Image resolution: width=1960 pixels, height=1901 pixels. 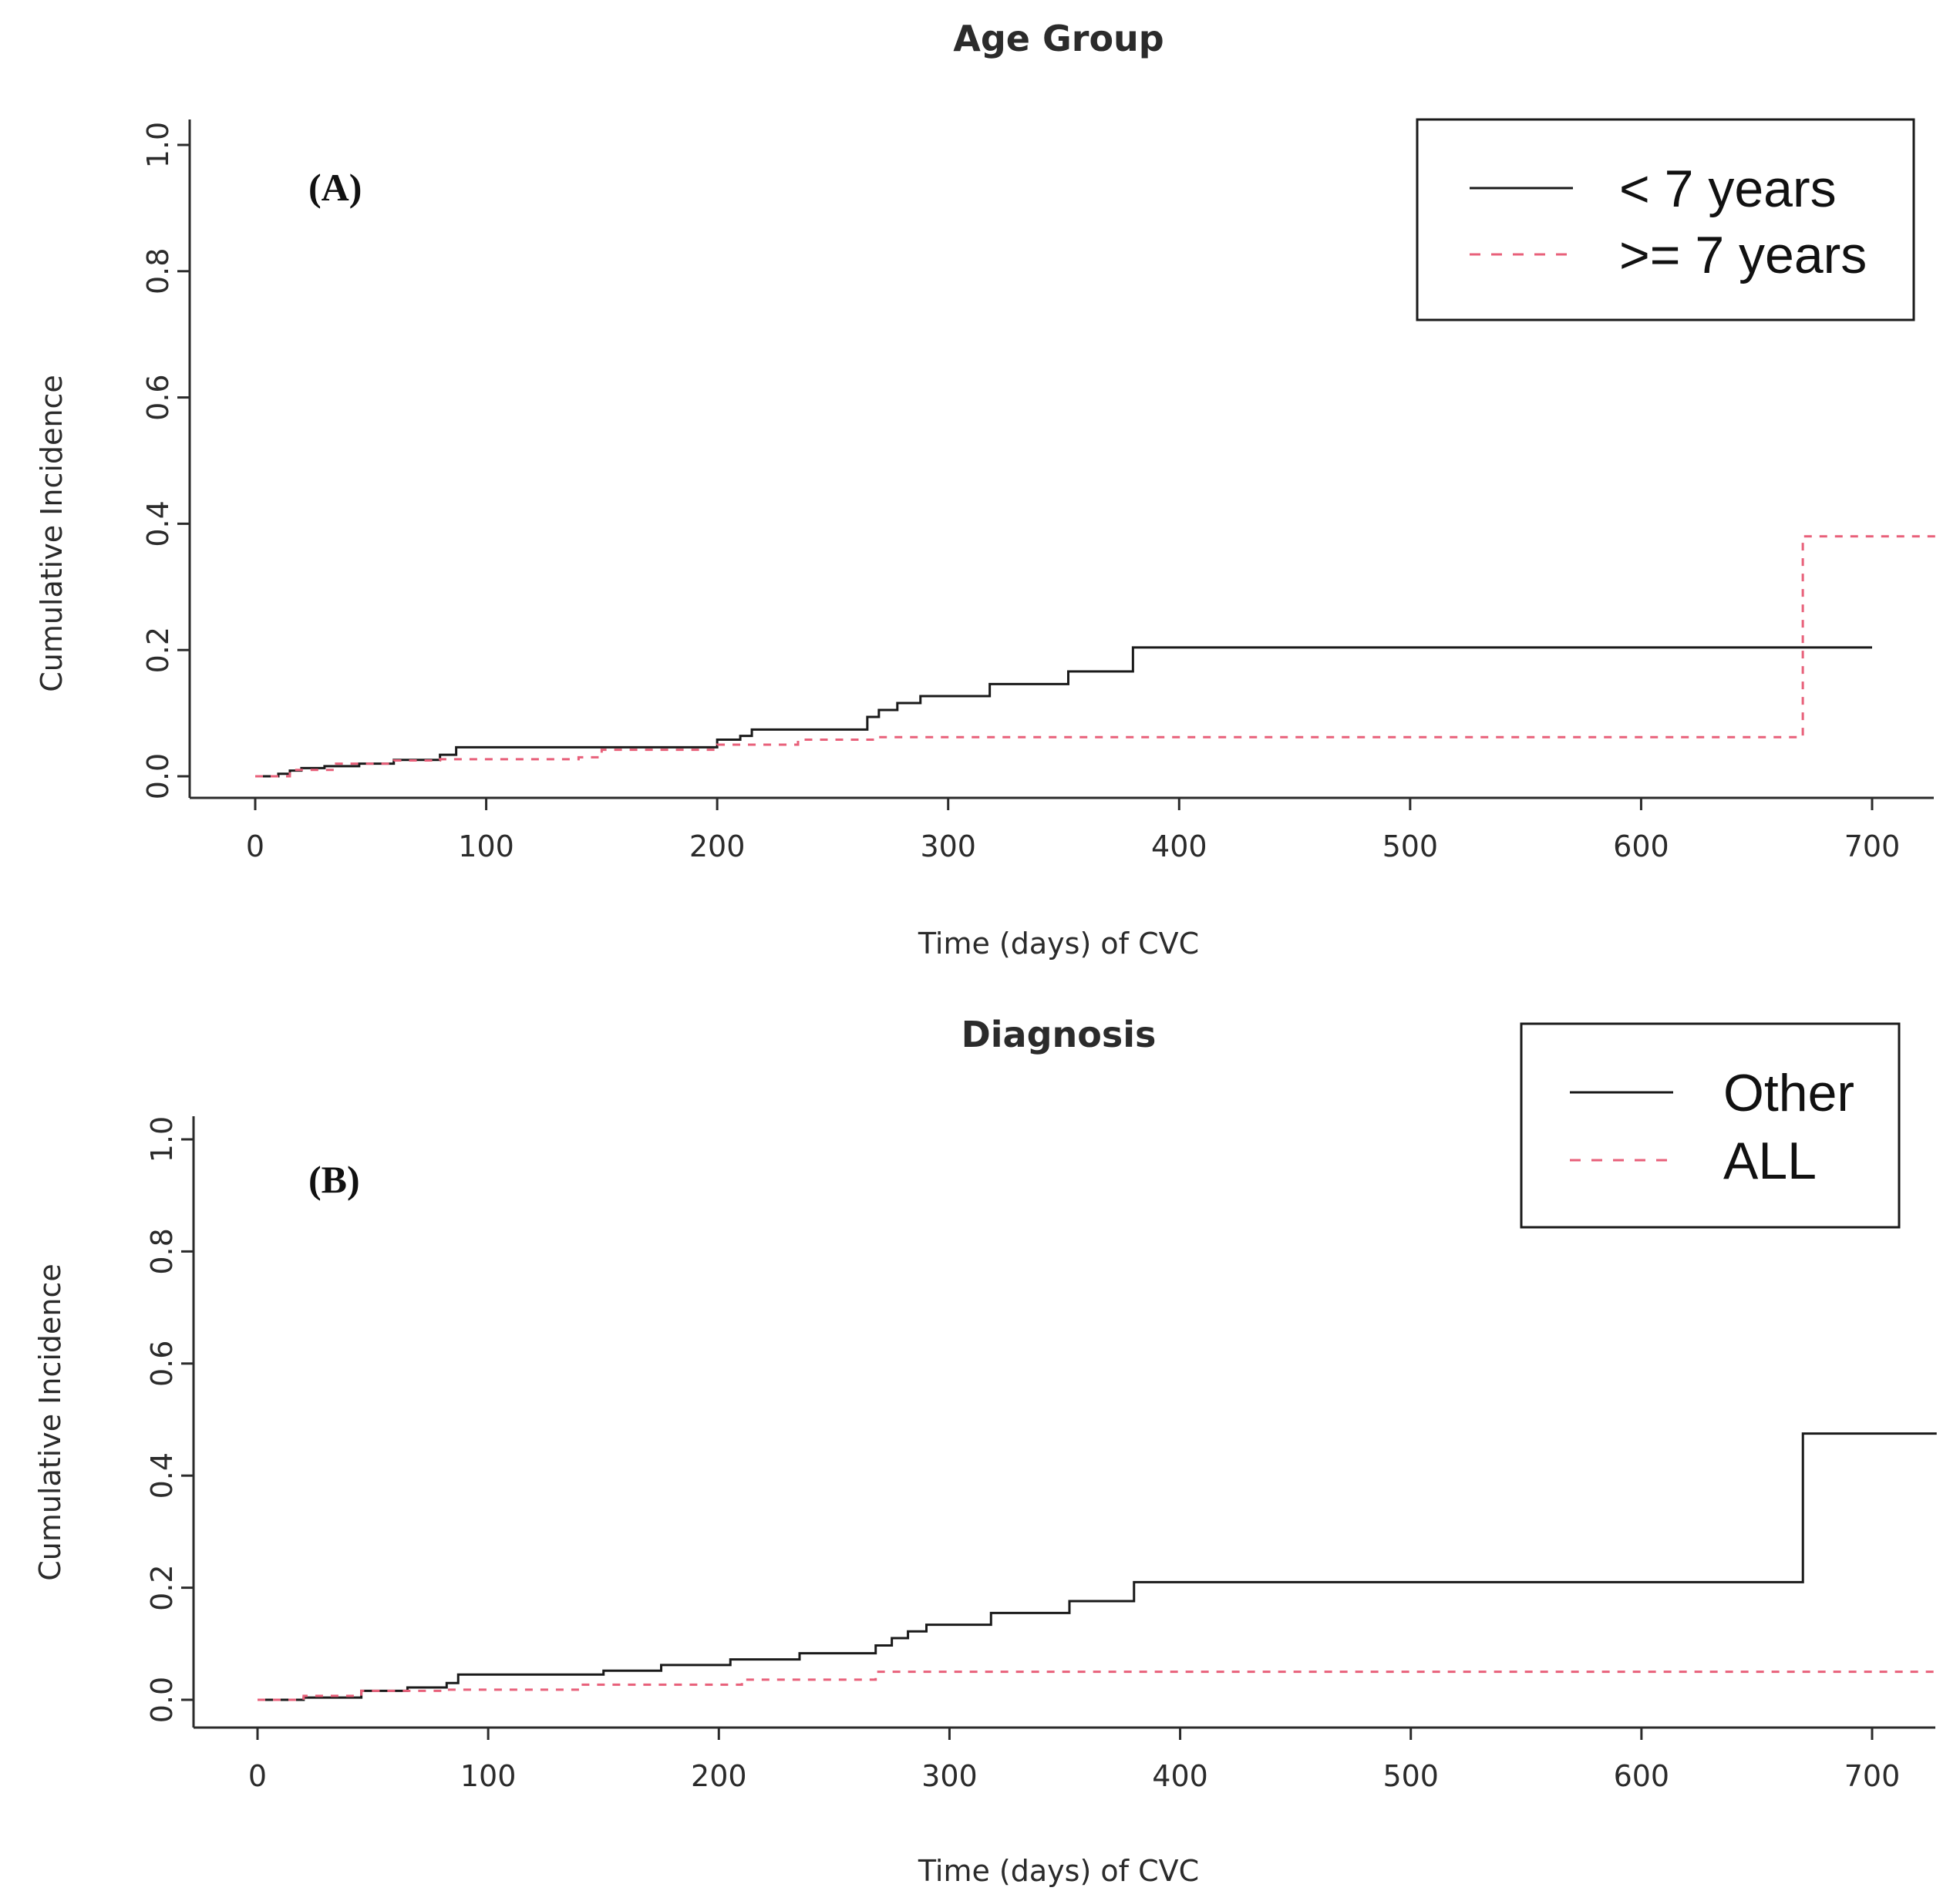 I want to click on panel-label: (A), so click(x=335, y=187).